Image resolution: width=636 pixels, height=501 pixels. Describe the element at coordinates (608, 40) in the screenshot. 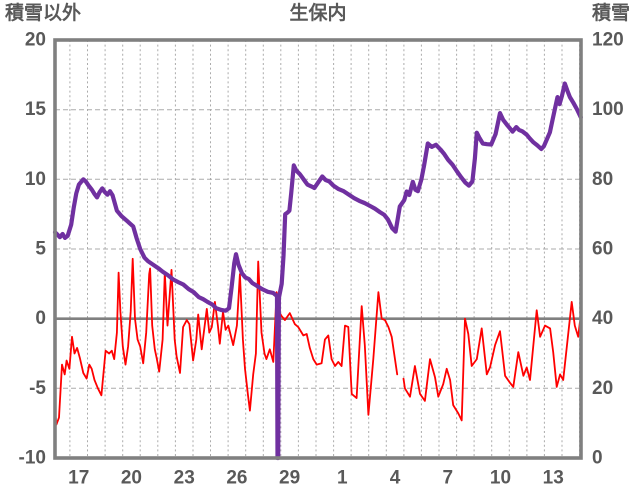

I see `right-axis-tick-label: 120` at that location.